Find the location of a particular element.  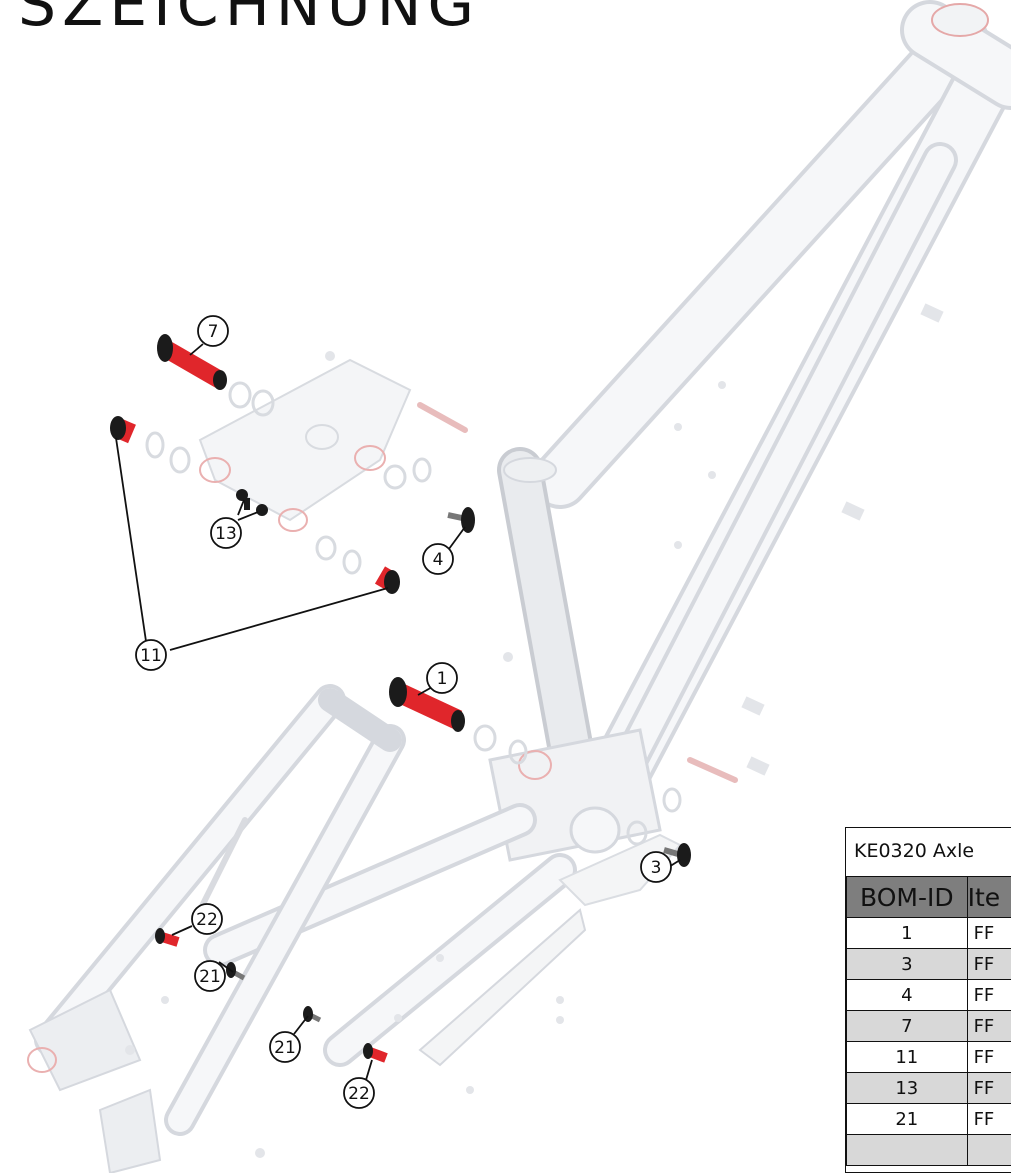

callout-13: 13 is located at coordinates (226, 533).